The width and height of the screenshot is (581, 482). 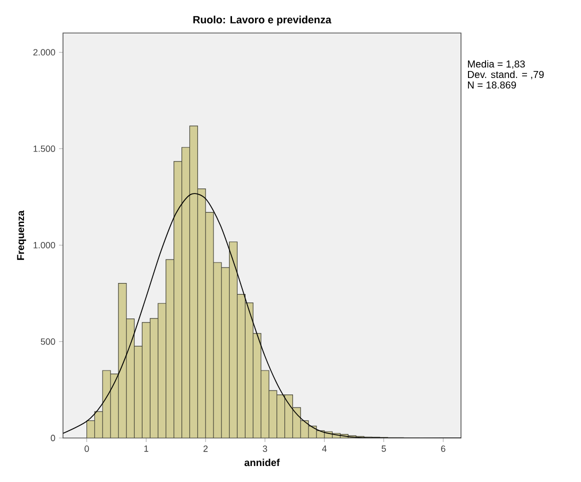 What do you see at coordinates (21, 235) in the screenshot?
I see `y-axis-title: Frequenza` at bounding box center [21, 235].